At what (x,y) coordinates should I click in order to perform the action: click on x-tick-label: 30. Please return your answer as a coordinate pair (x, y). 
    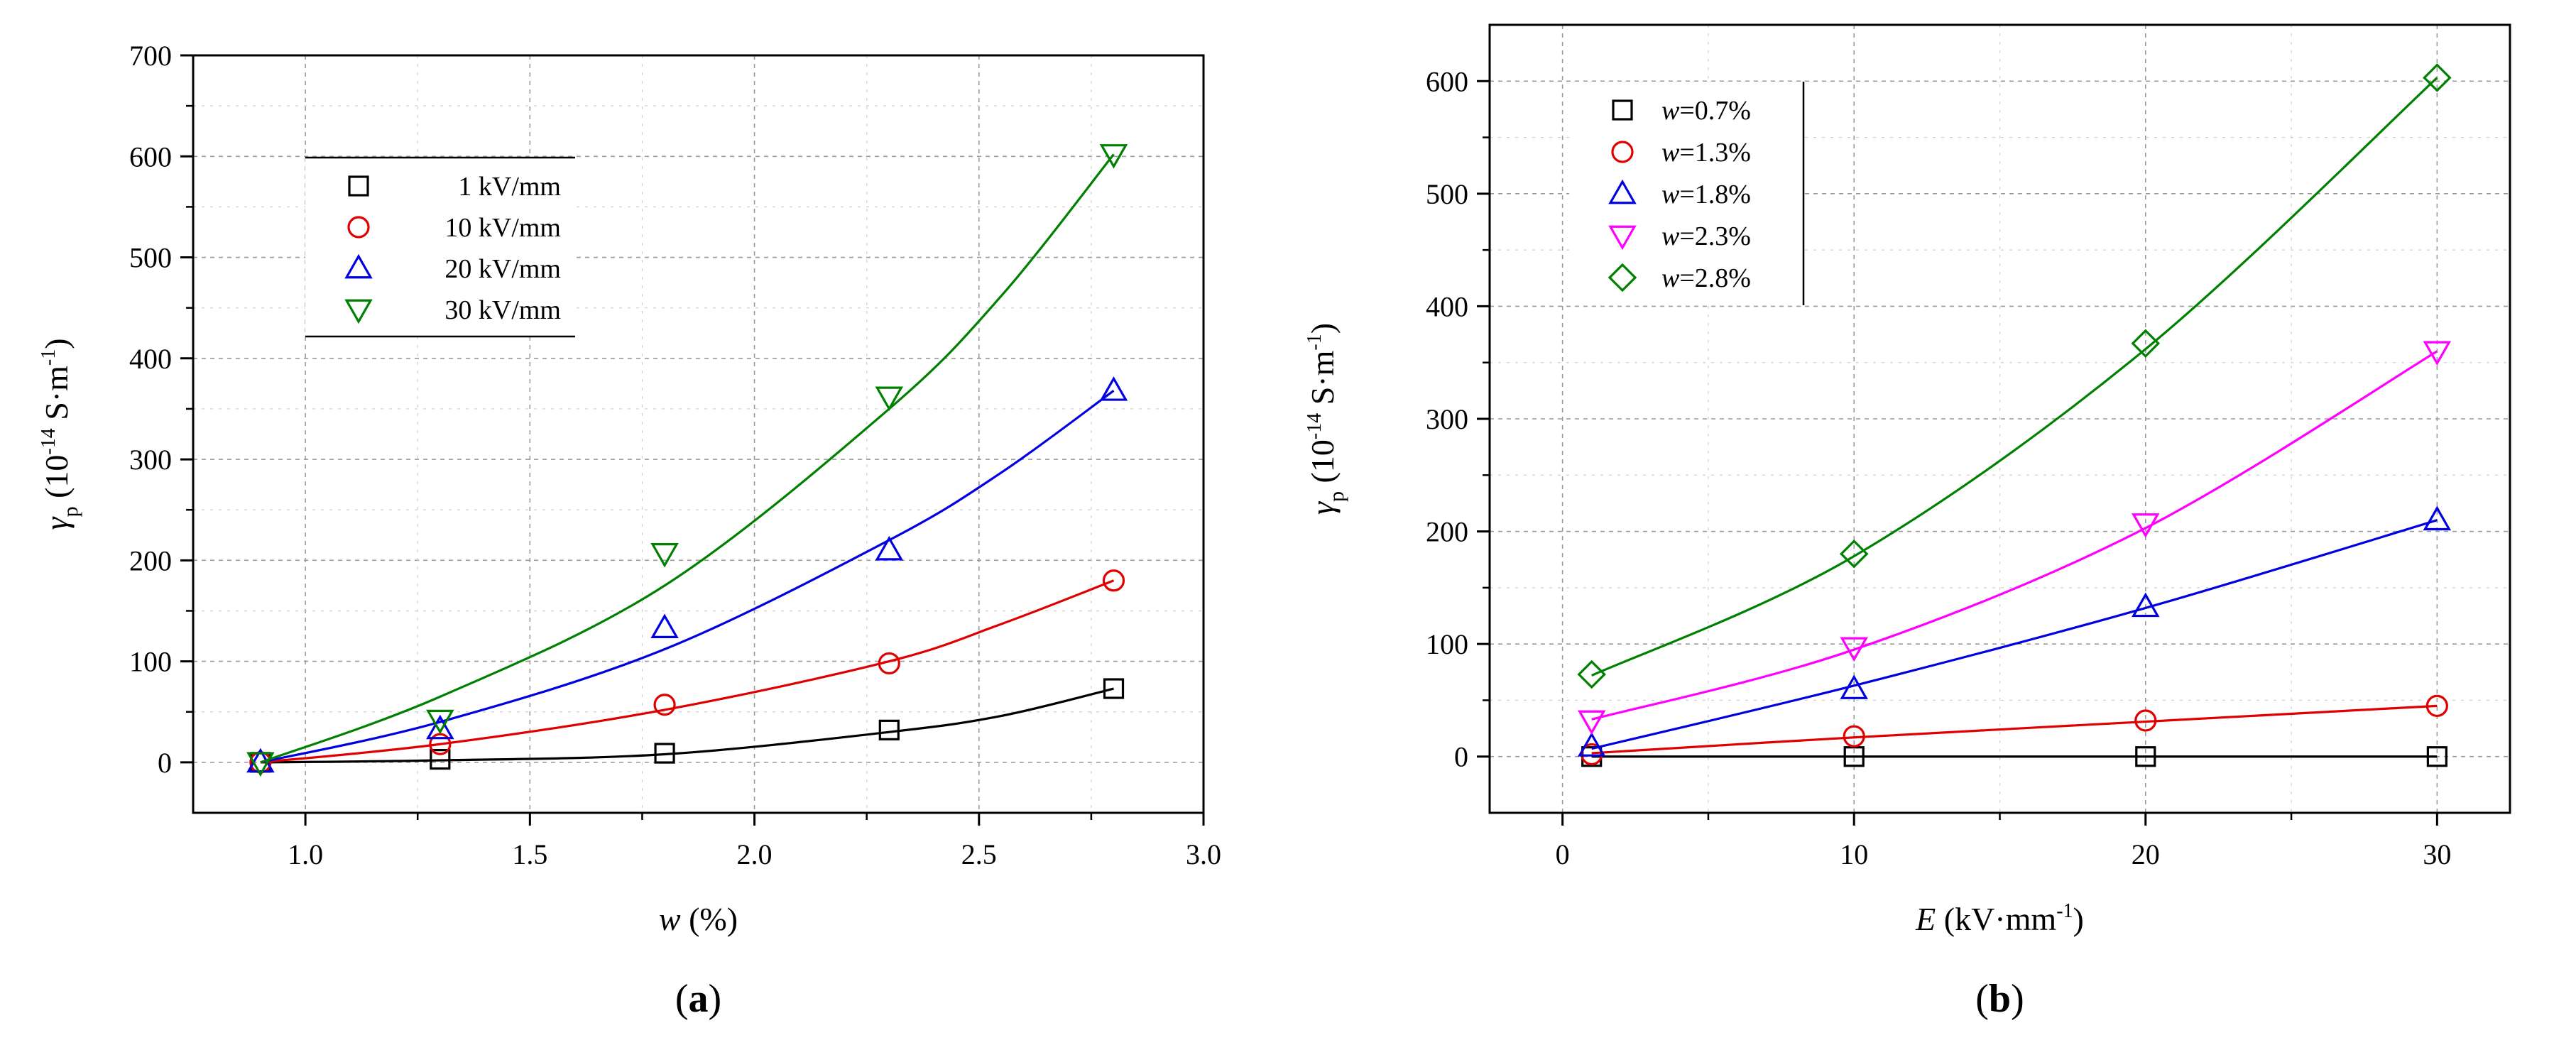
    Looking at the image, I should click on (2437, 854).